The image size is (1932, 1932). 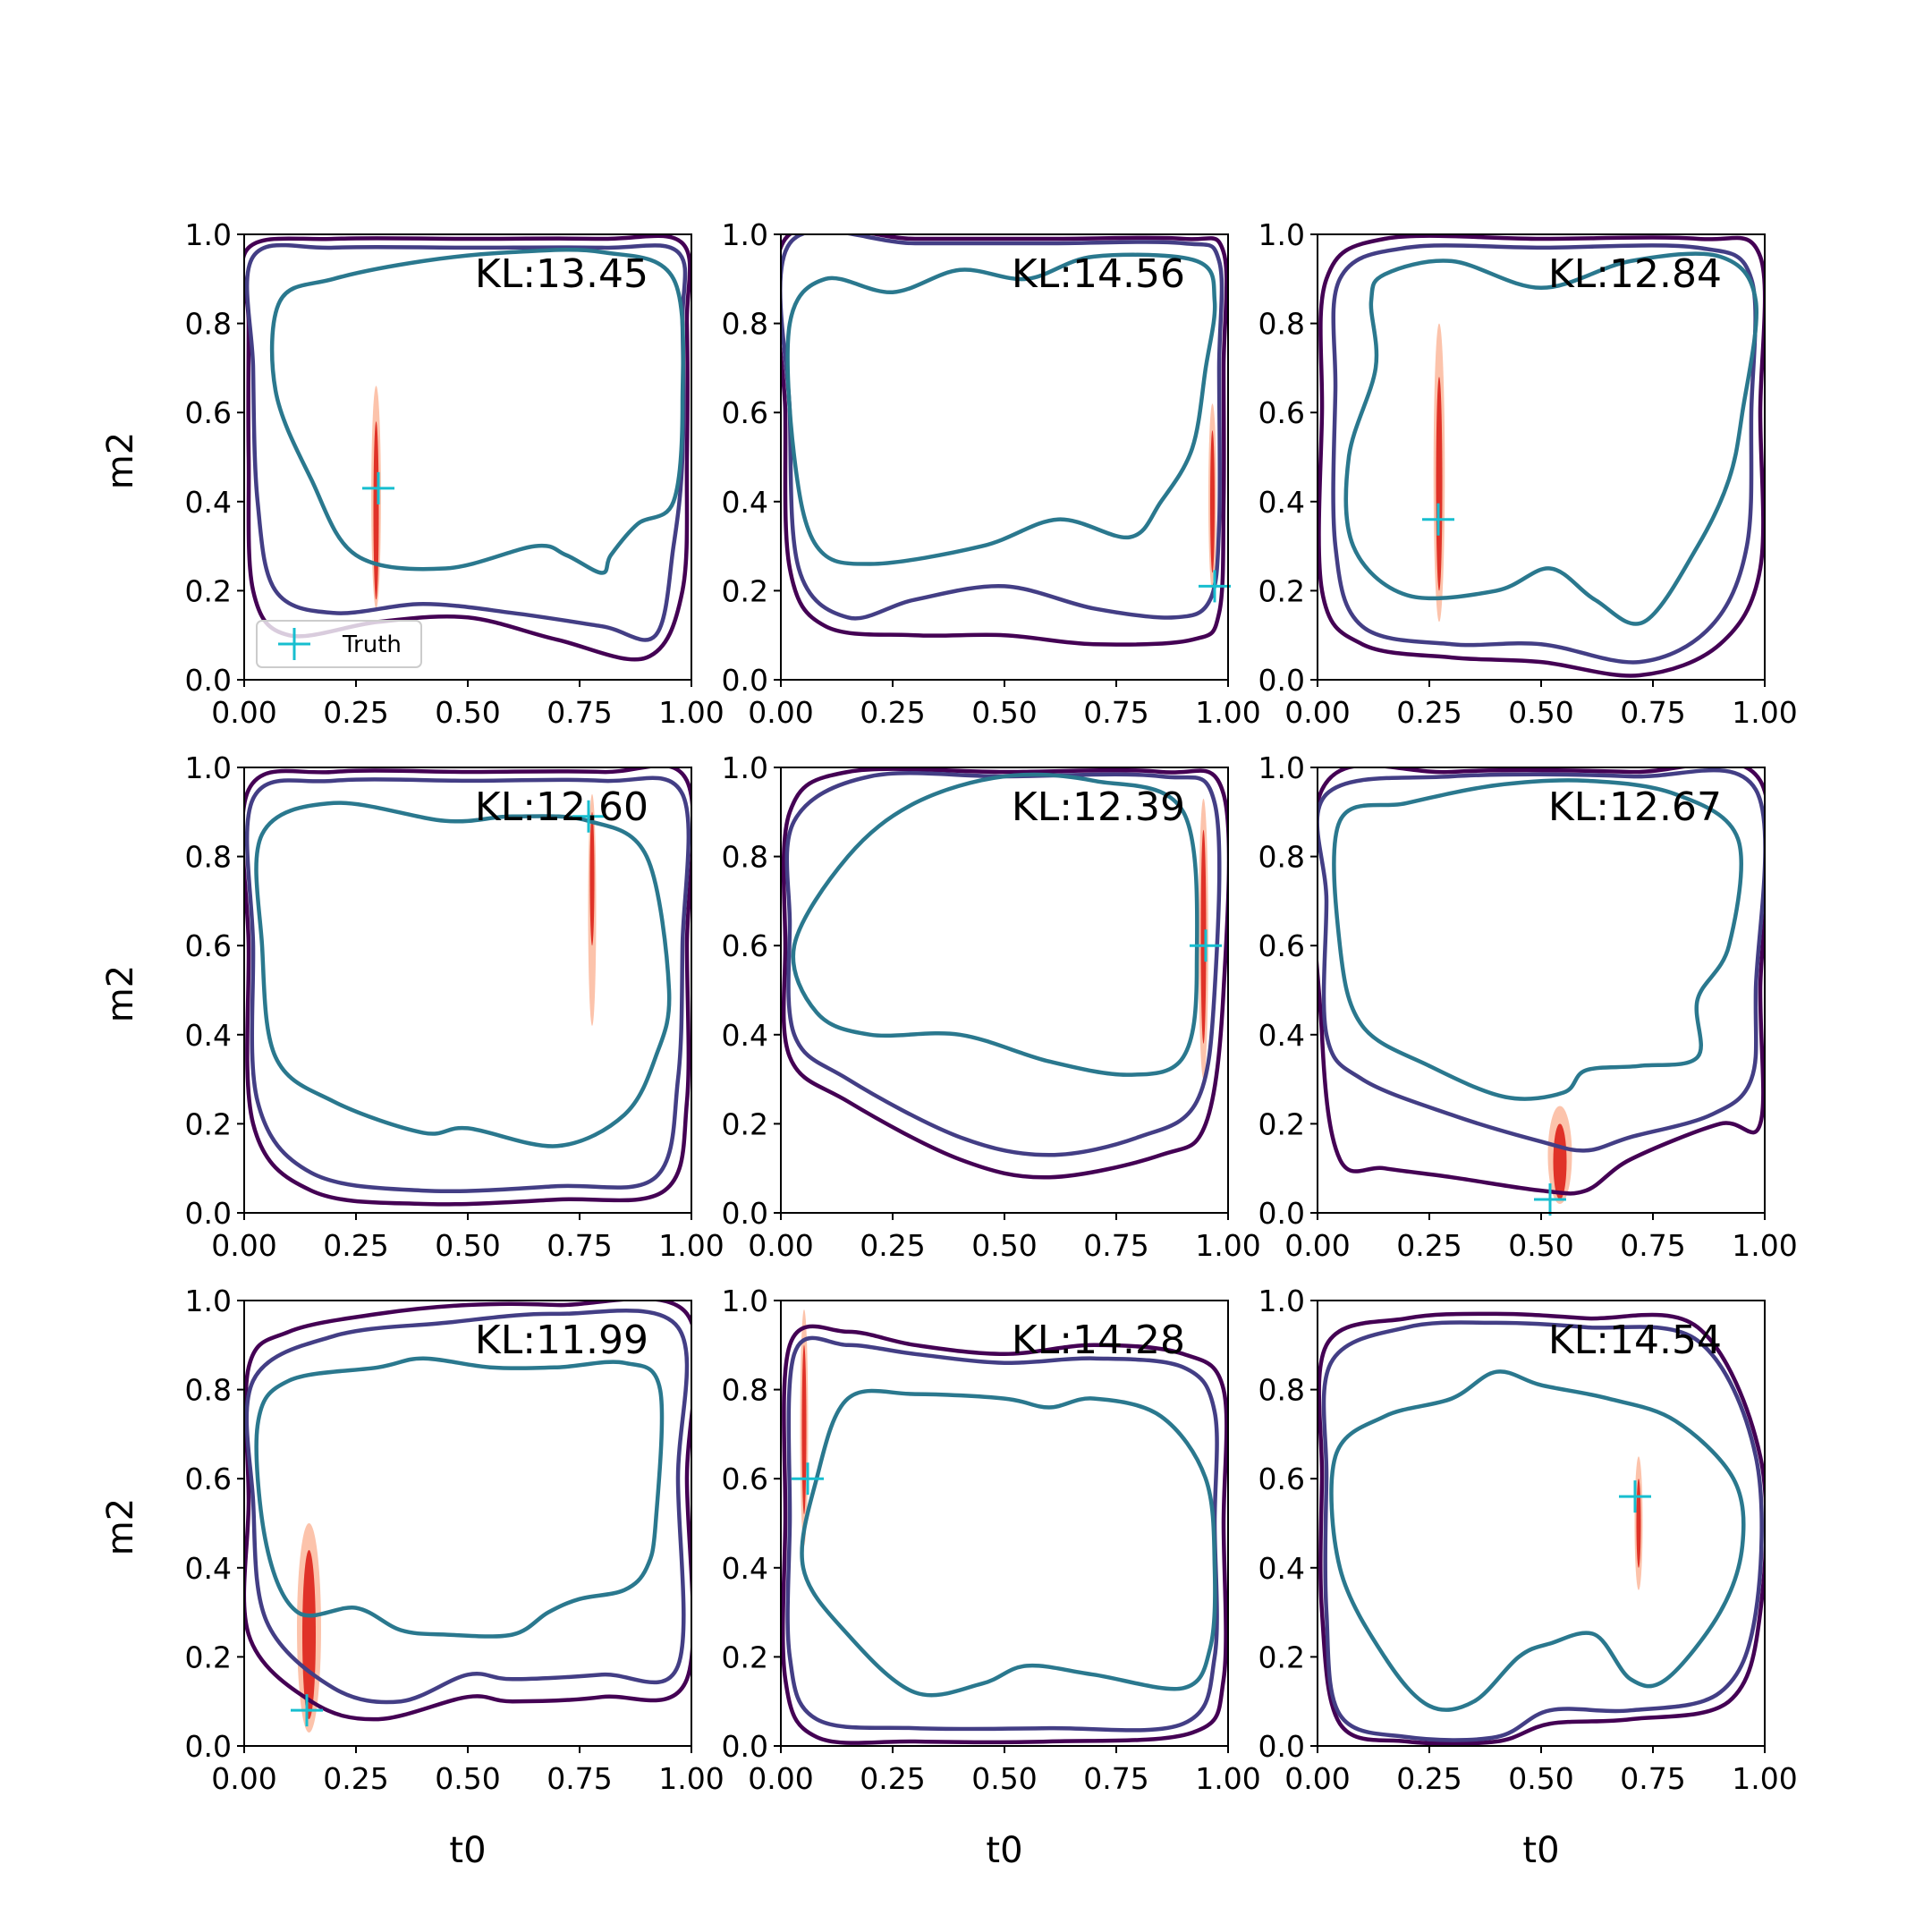 What do you see at coordinates (1540, 1850) in the screenshot?
I see `xlabel-col-3: t0` at bounding box center [1540, 1850].